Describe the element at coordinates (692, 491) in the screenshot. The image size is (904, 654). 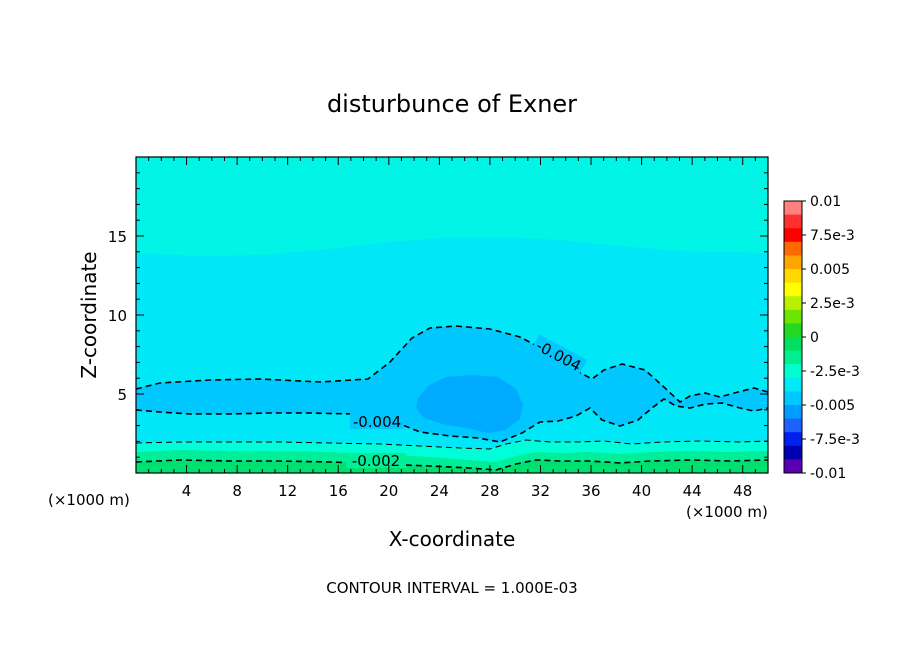
I see `x-tick-label: 44` at that location.